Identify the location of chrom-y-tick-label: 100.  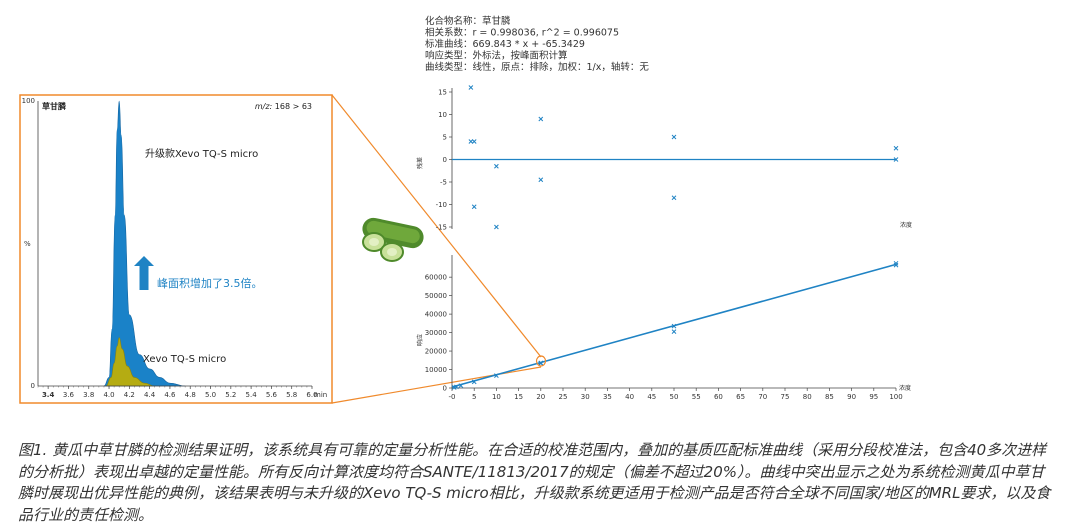
(28, 101).